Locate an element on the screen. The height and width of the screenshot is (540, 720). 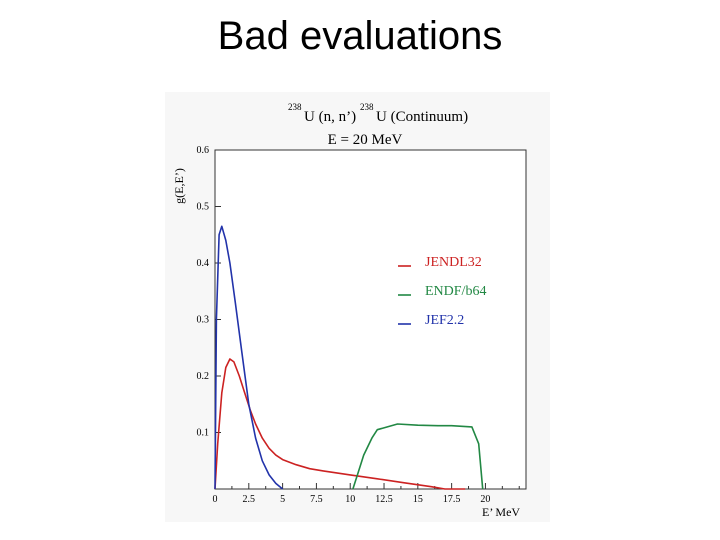
x-tick-label: 17.5 is located at coordinates (452, 499).